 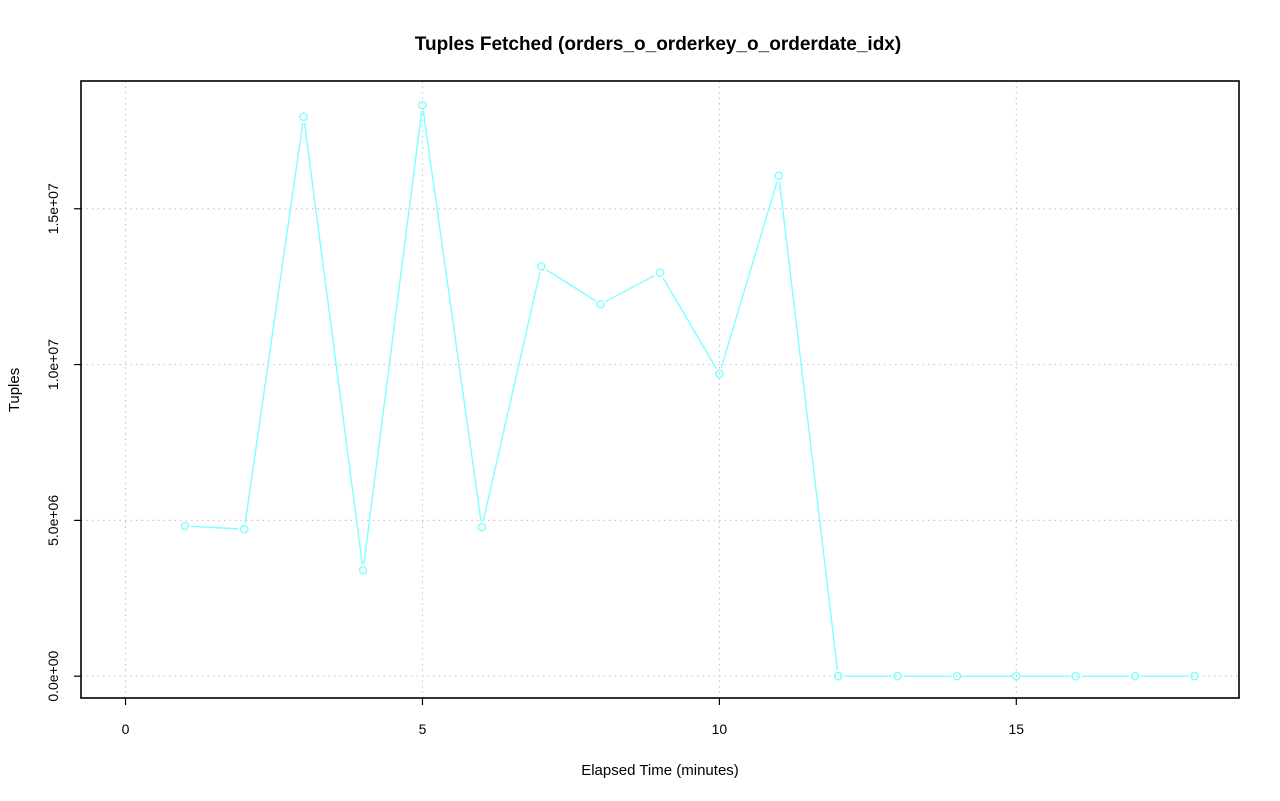 What do you see at coordinates (660, 770) in the screenshot?
I see `x-axis-label: Elapsed Time (minutes)` at bounding box center [660, 770].